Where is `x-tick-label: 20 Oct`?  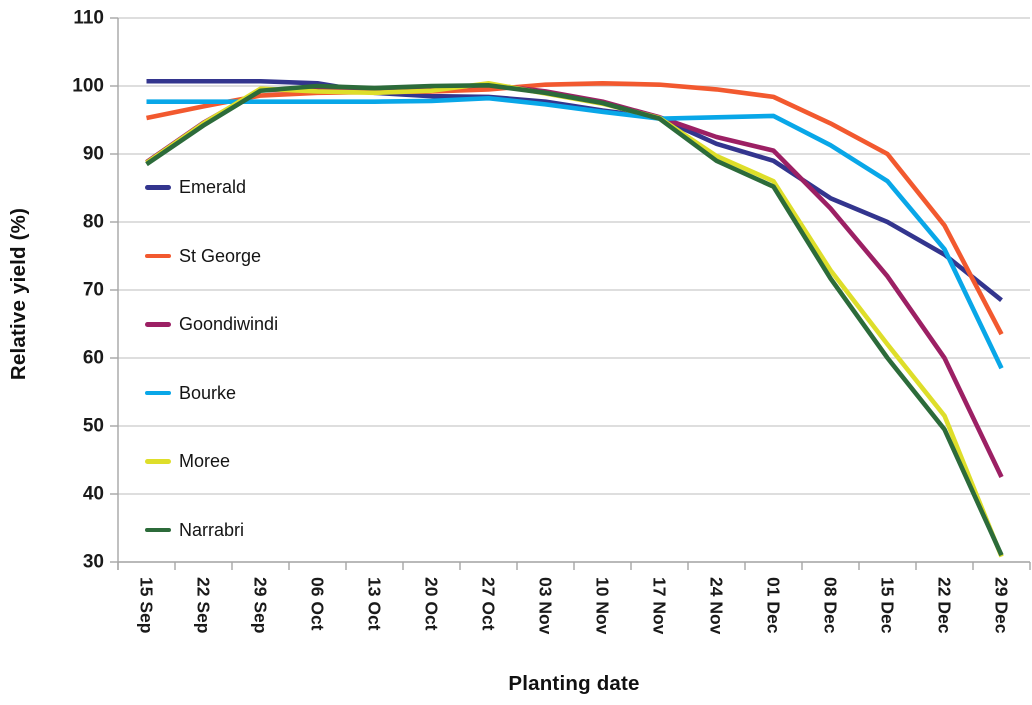 x-tick-label: 20 Oct is located at coordinates (432, 604).